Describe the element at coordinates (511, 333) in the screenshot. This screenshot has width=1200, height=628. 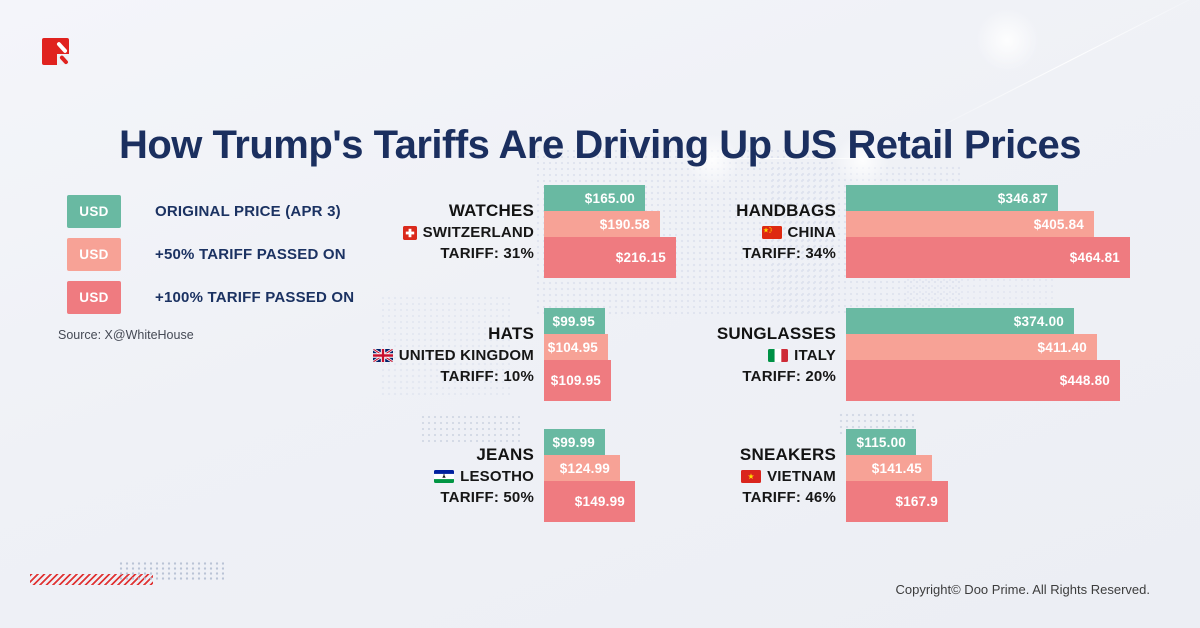
I see `product-name: HATS` at that location.